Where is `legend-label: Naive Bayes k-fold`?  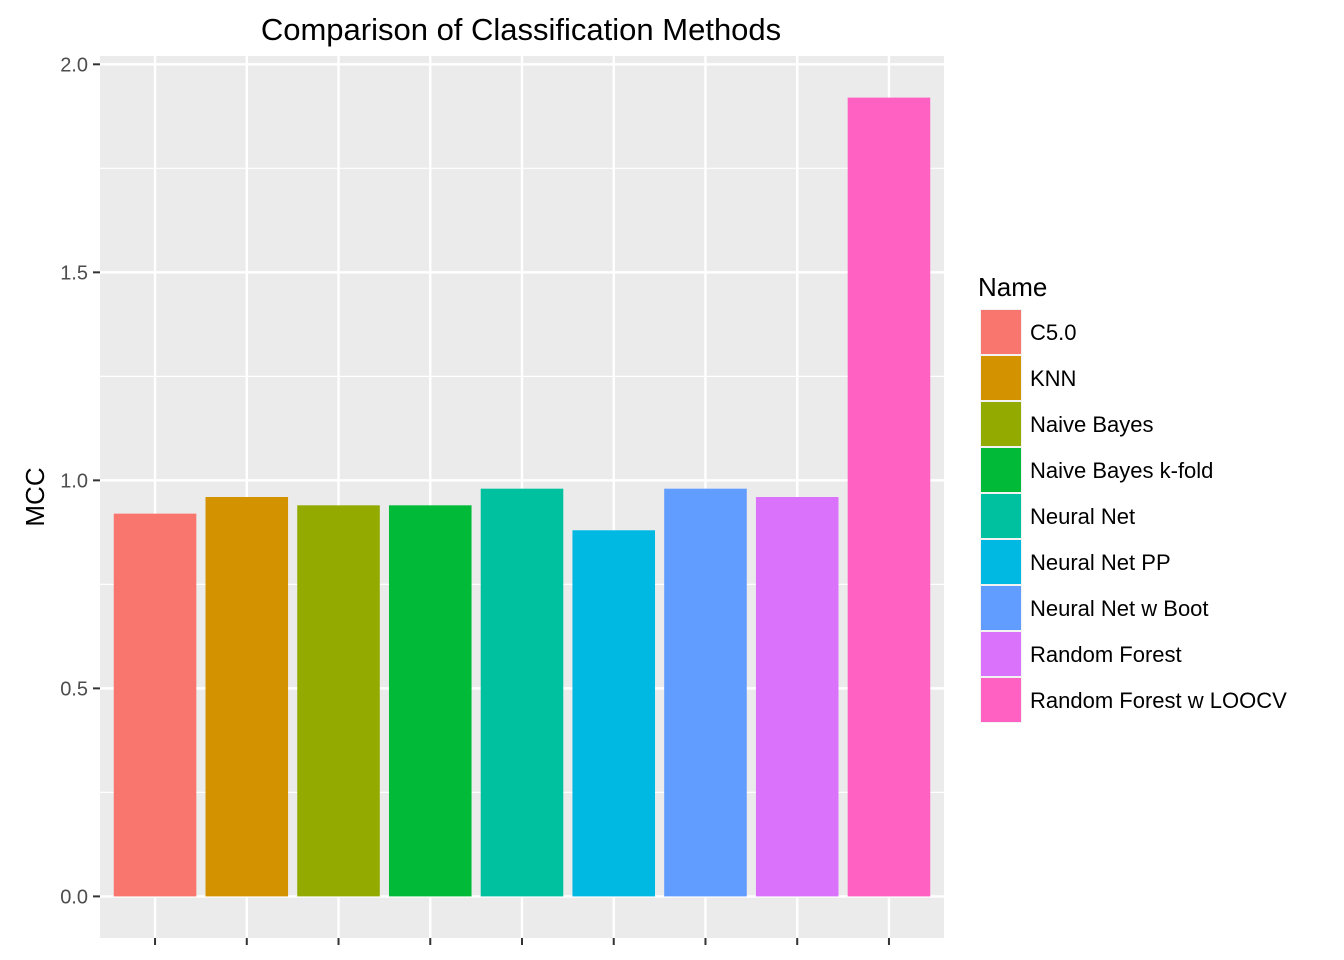
legend-label: Naive Bayes k-fold is located at coordinates (1121, 470).